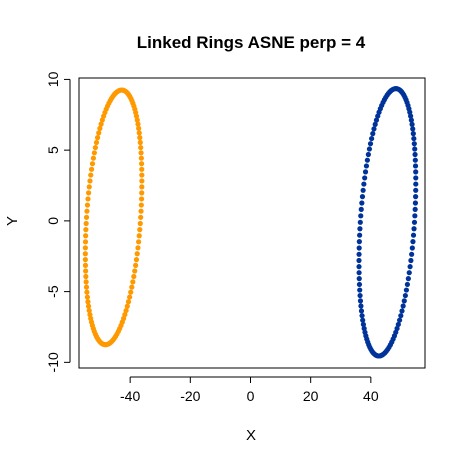 This screenshot has height=464, width=465. I want to click on x-tick-label: -20, so click(190, 396).